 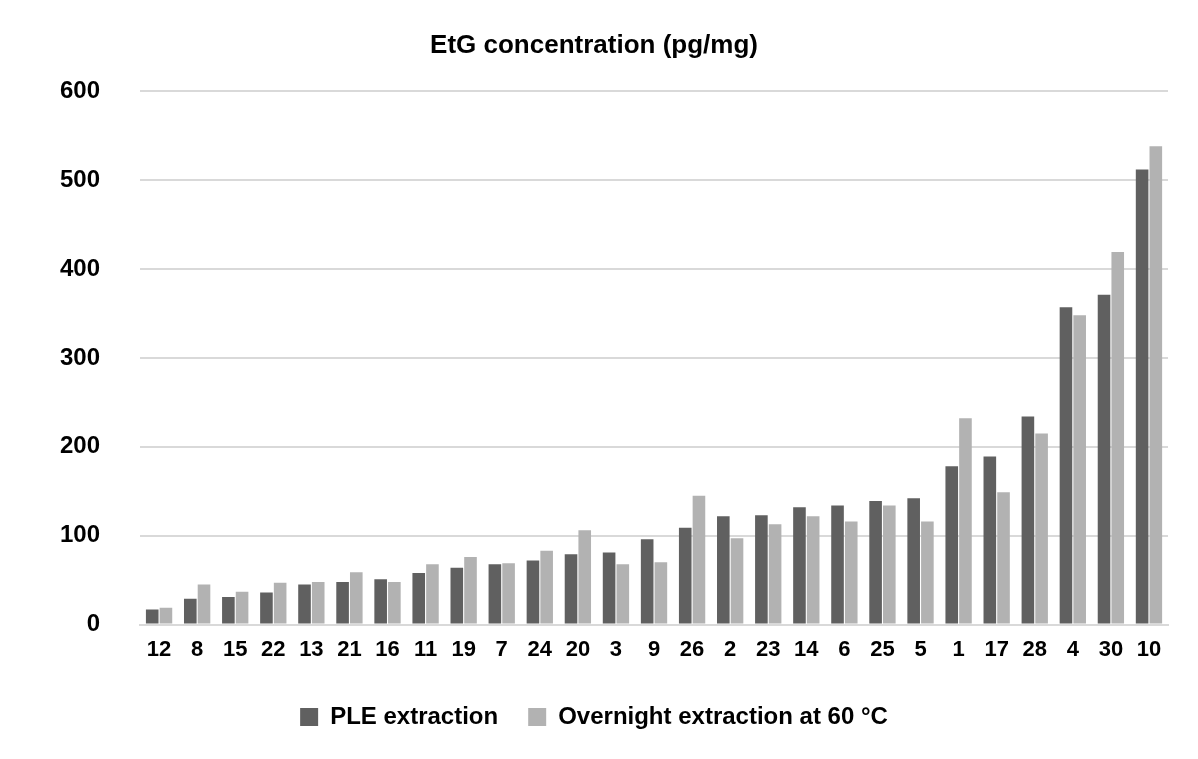 What do you see at coordinates (80, 356) in the screenshot?
I see `y-tick-label: 300` at bounding box center [80, 356].